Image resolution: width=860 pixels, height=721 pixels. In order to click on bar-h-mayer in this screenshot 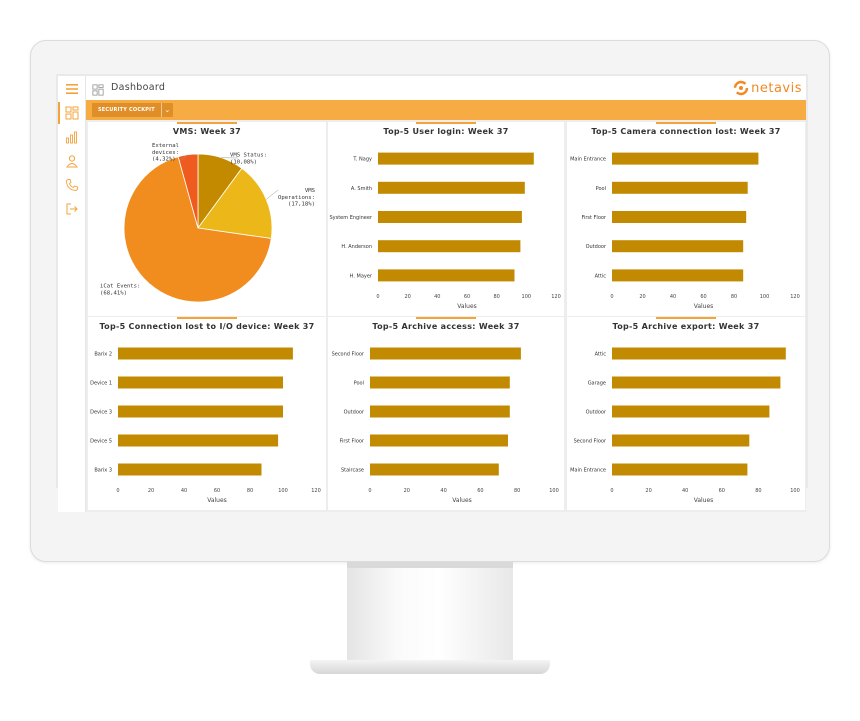, I will do `click(446, 275)`.